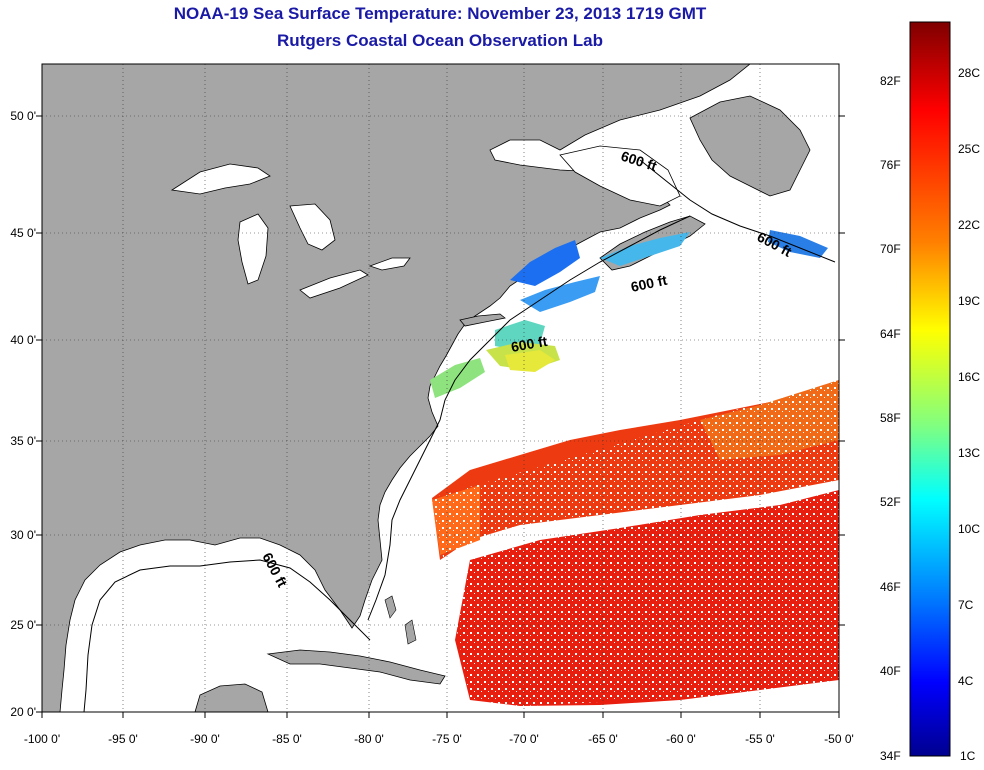  Describe the element at coordinates (890, 81) in the screenshot. I see `colorbar-f-label: 82F` at that location.